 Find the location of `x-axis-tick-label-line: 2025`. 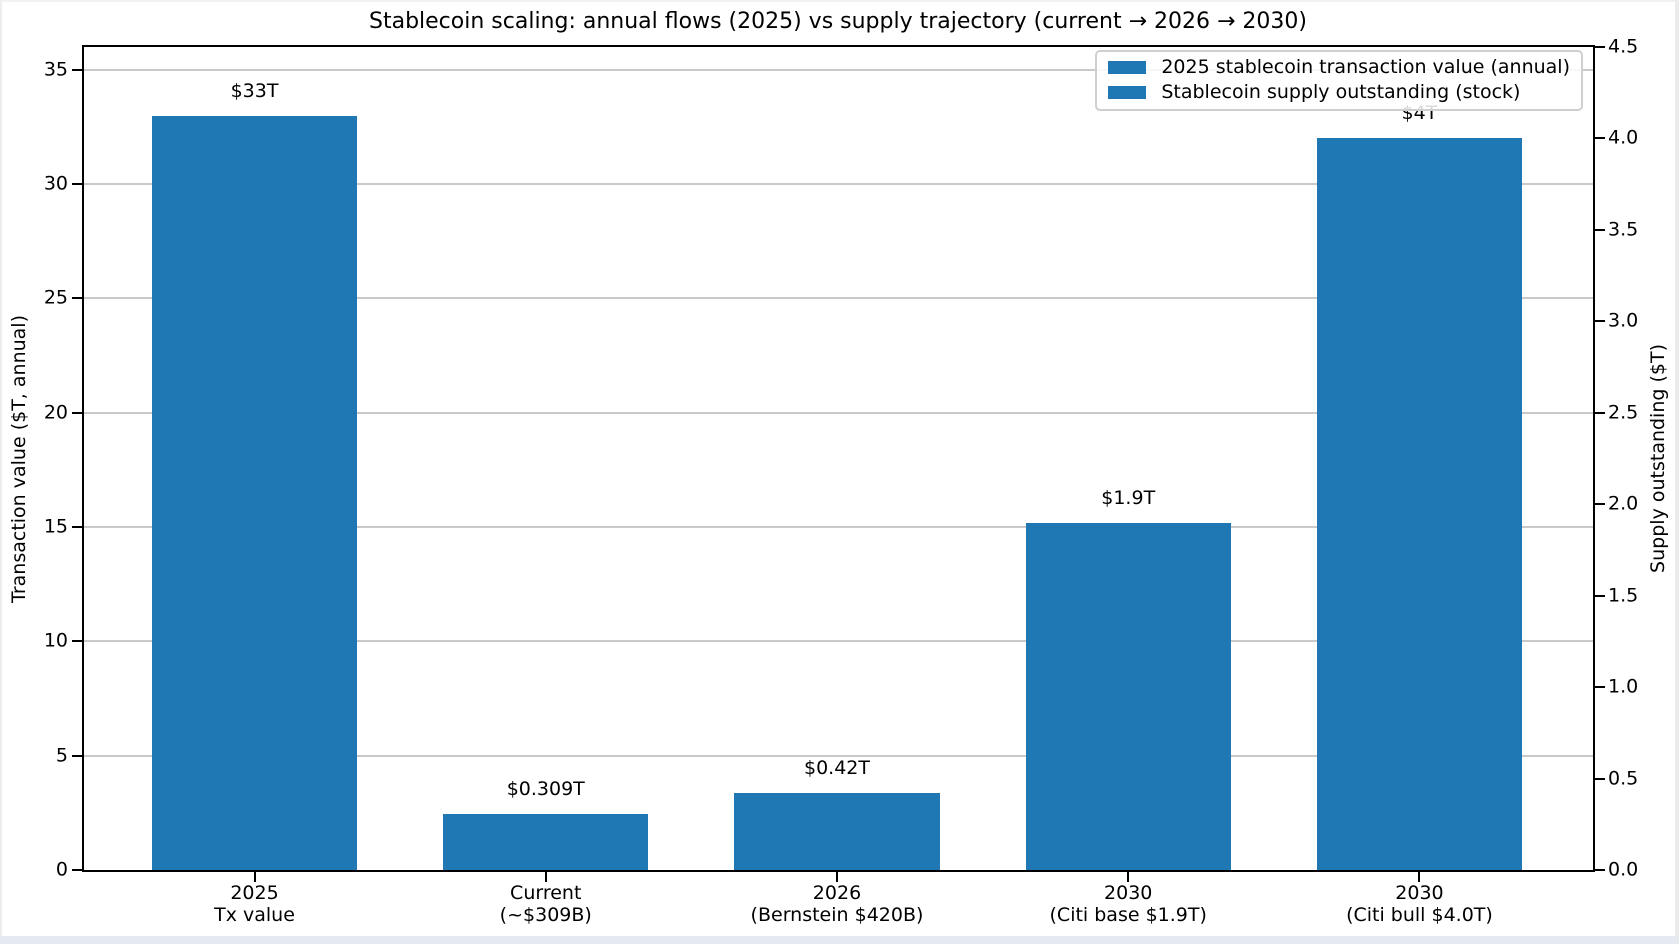

x-axis-tick-label-line: 2025 is located at coordinates (254, 893).